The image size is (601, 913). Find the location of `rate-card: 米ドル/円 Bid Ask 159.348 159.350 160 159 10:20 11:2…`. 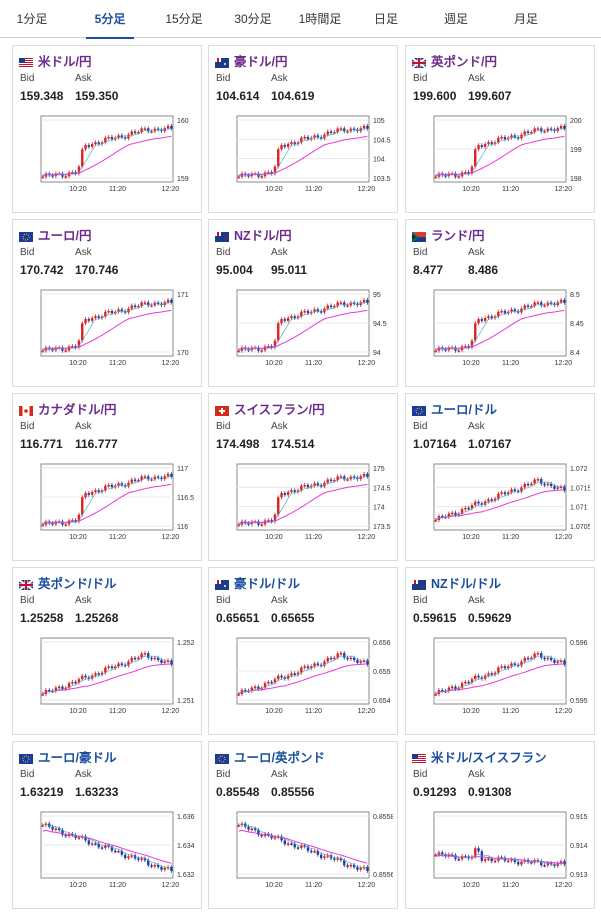

rate-card: 米ドル/円 Bid Ask 159.348 159.350 160 159 10:20 11:2… is located at coordinates (107, 129).